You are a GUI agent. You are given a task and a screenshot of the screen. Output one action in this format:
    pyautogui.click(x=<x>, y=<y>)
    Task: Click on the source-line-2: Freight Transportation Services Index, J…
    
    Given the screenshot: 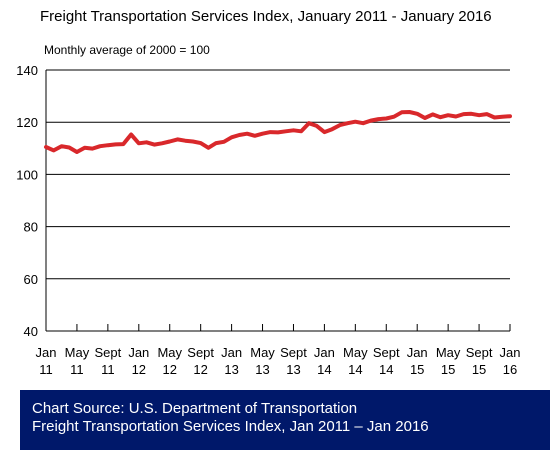 What is the action you would take?
    pyautogui.click(x=230, y=426)
    